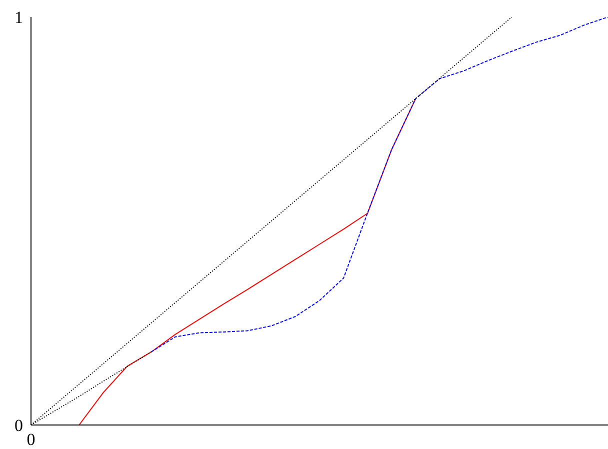 This screenshot has width=608, height=449. I want to click on y-tick-label: 1, so click(18, 18).